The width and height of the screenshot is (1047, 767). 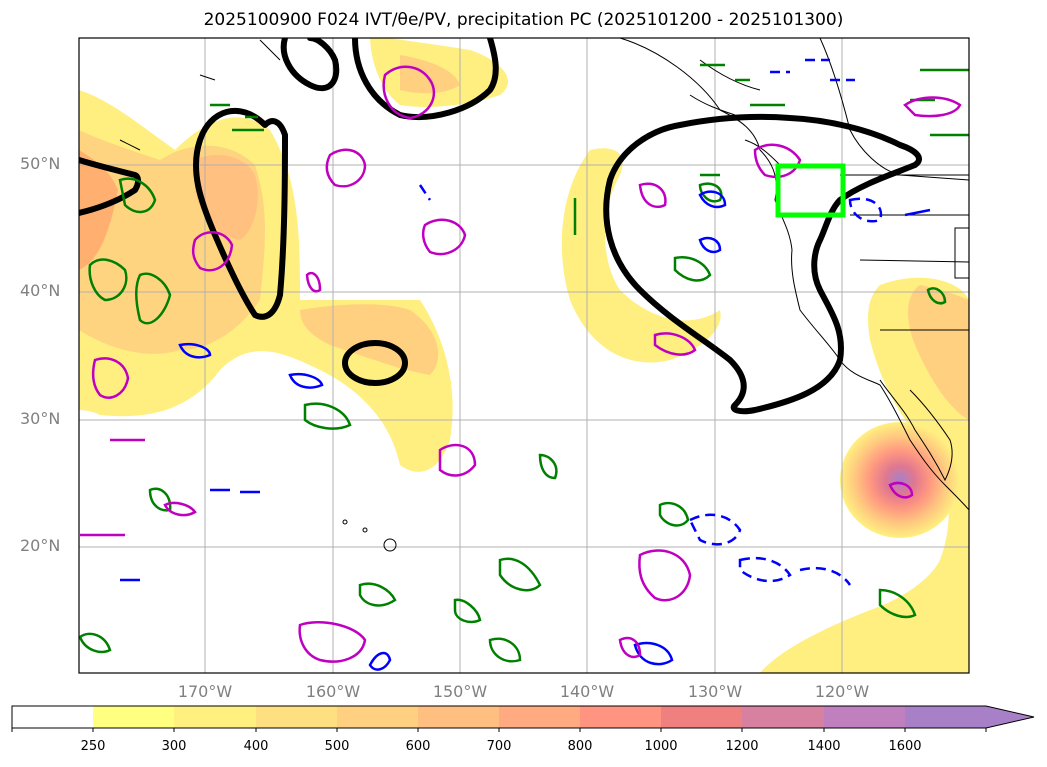 What do you see at coordinates (587, 691) in the screenshot?
I see `lon-label-140w: 140°W` at bounding box center [587, 691].